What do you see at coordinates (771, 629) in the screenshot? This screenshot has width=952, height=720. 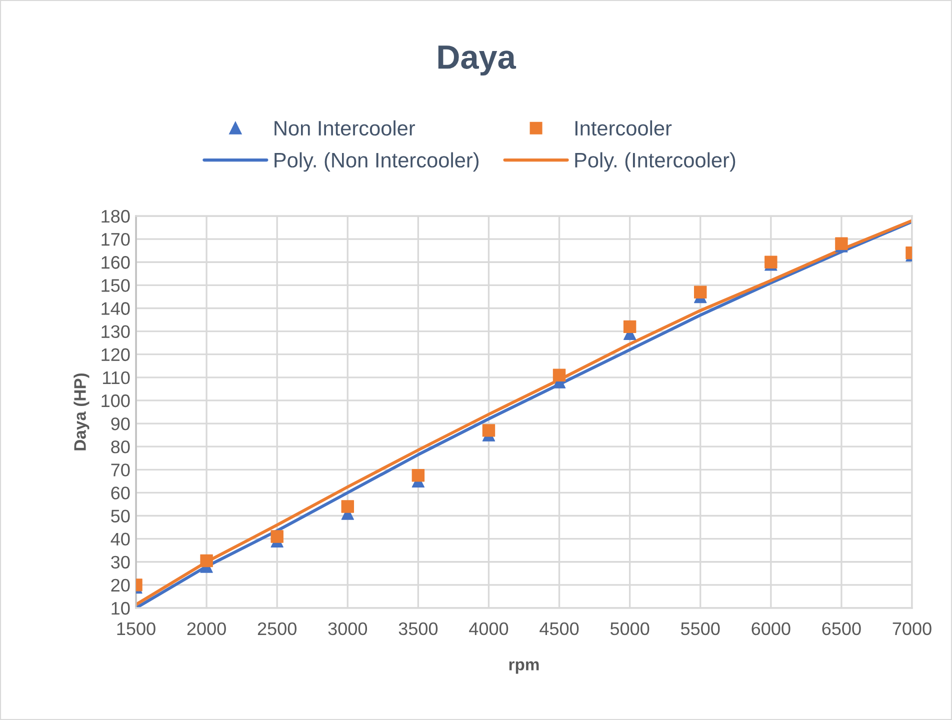 I see `x-tick-label: 6000` at bounding box center [771, 629].